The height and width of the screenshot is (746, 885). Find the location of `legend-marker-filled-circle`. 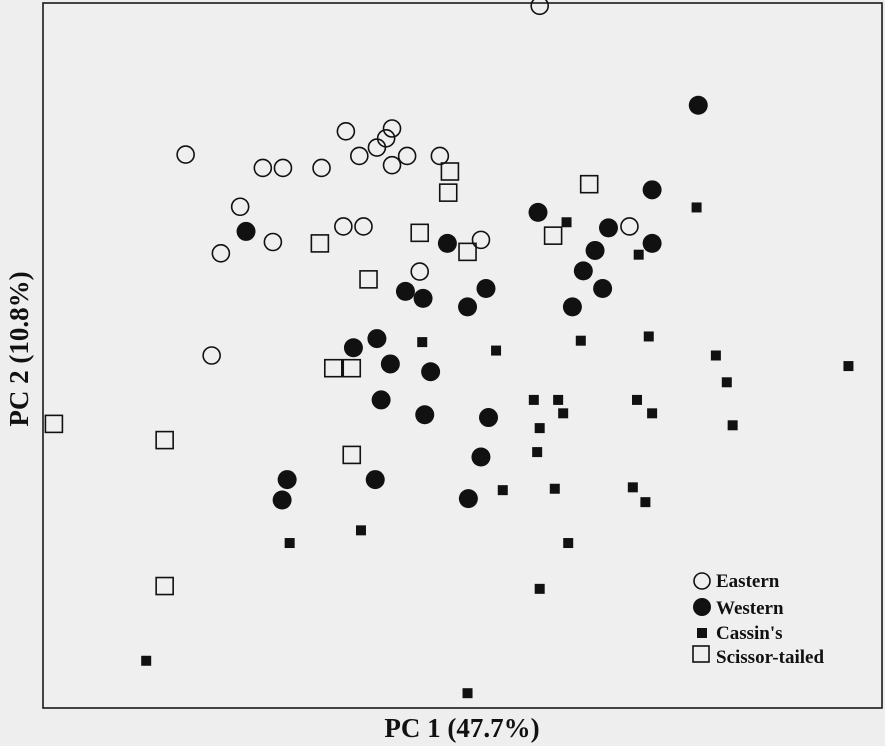

legend-marker-filled-circle is located at coordinates (702, 607).